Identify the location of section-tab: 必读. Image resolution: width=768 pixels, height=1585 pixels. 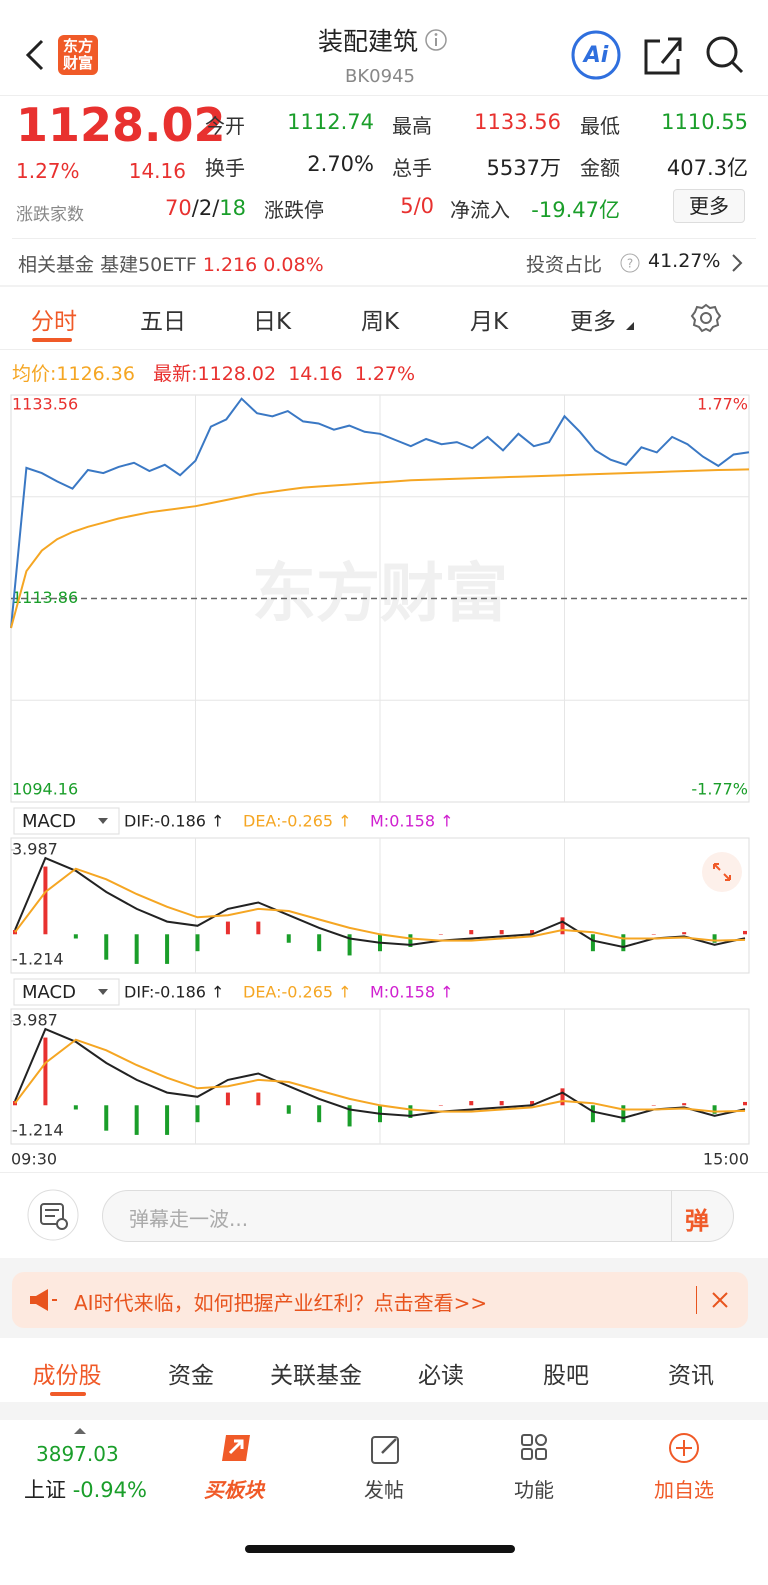
(441, 1376).